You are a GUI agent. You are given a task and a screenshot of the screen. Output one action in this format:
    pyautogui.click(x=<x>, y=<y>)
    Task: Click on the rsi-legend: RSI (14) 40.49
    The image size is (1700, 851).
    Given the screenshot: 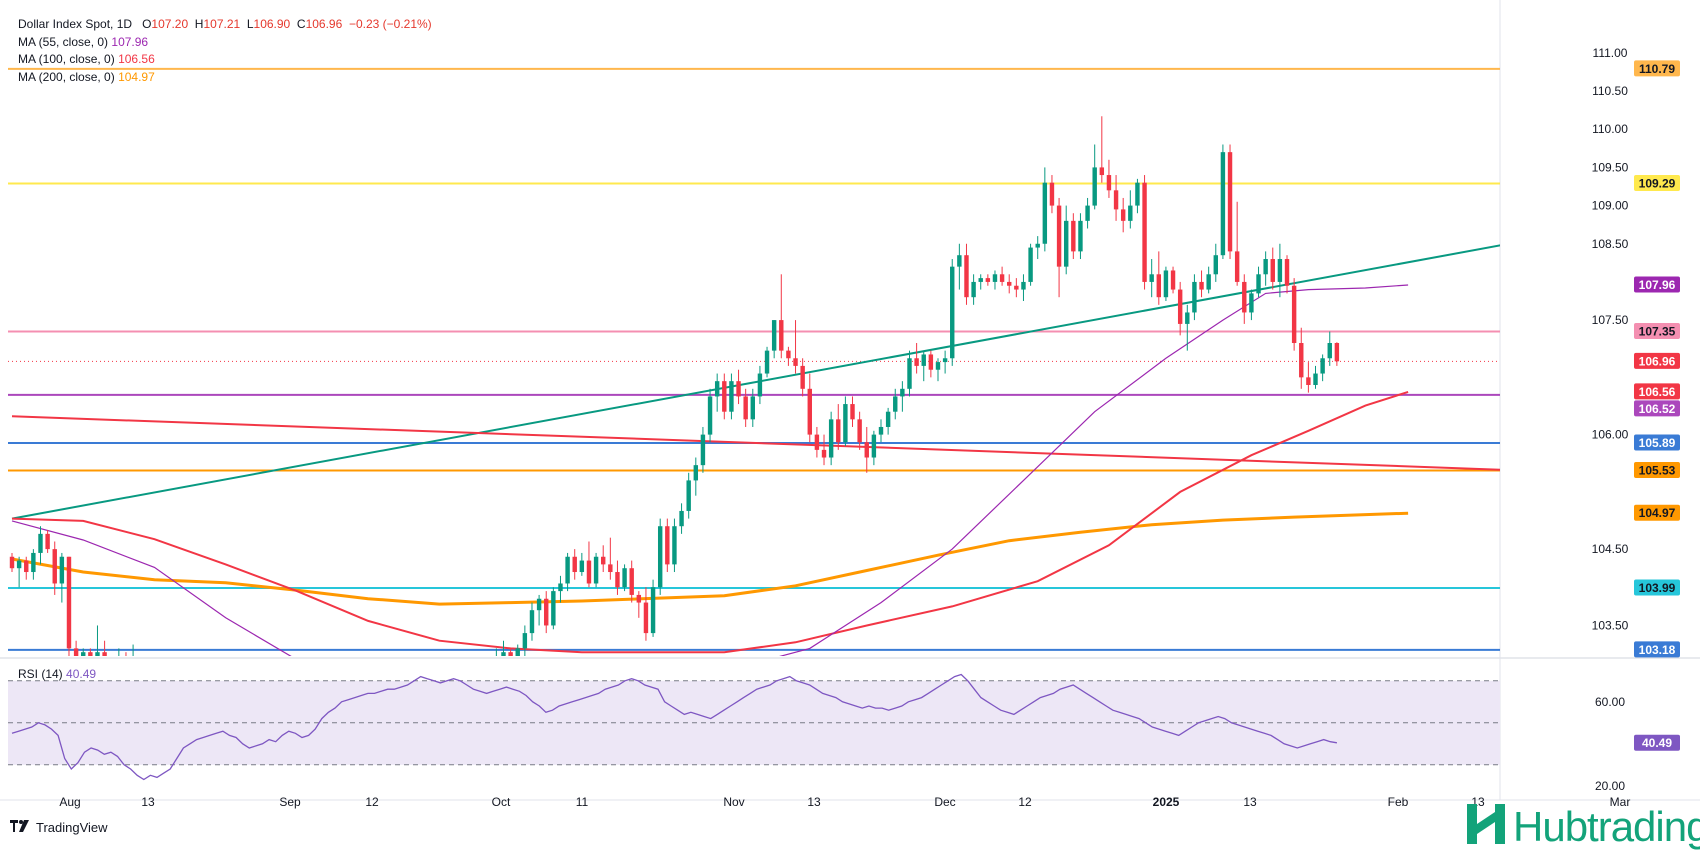 What is the action you would take?
    pyautogui.click(x=57, y=674)
    